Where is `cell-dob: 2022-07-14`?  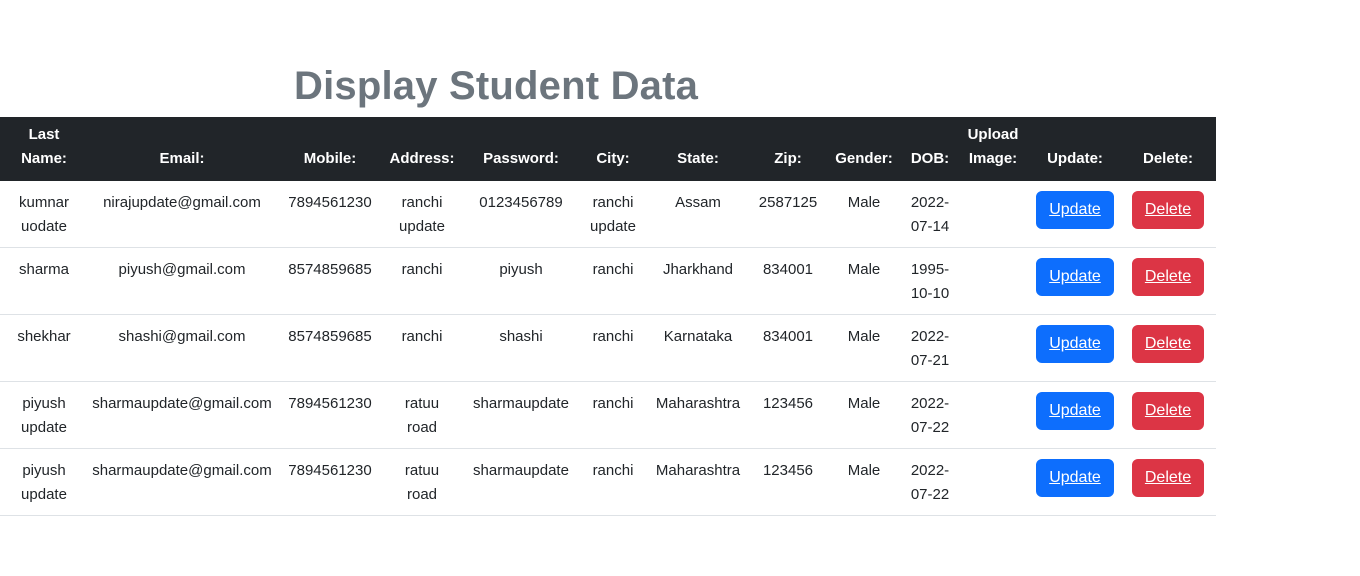
cell-dob: 2022-07-14 is located at coordinates (930, 214).